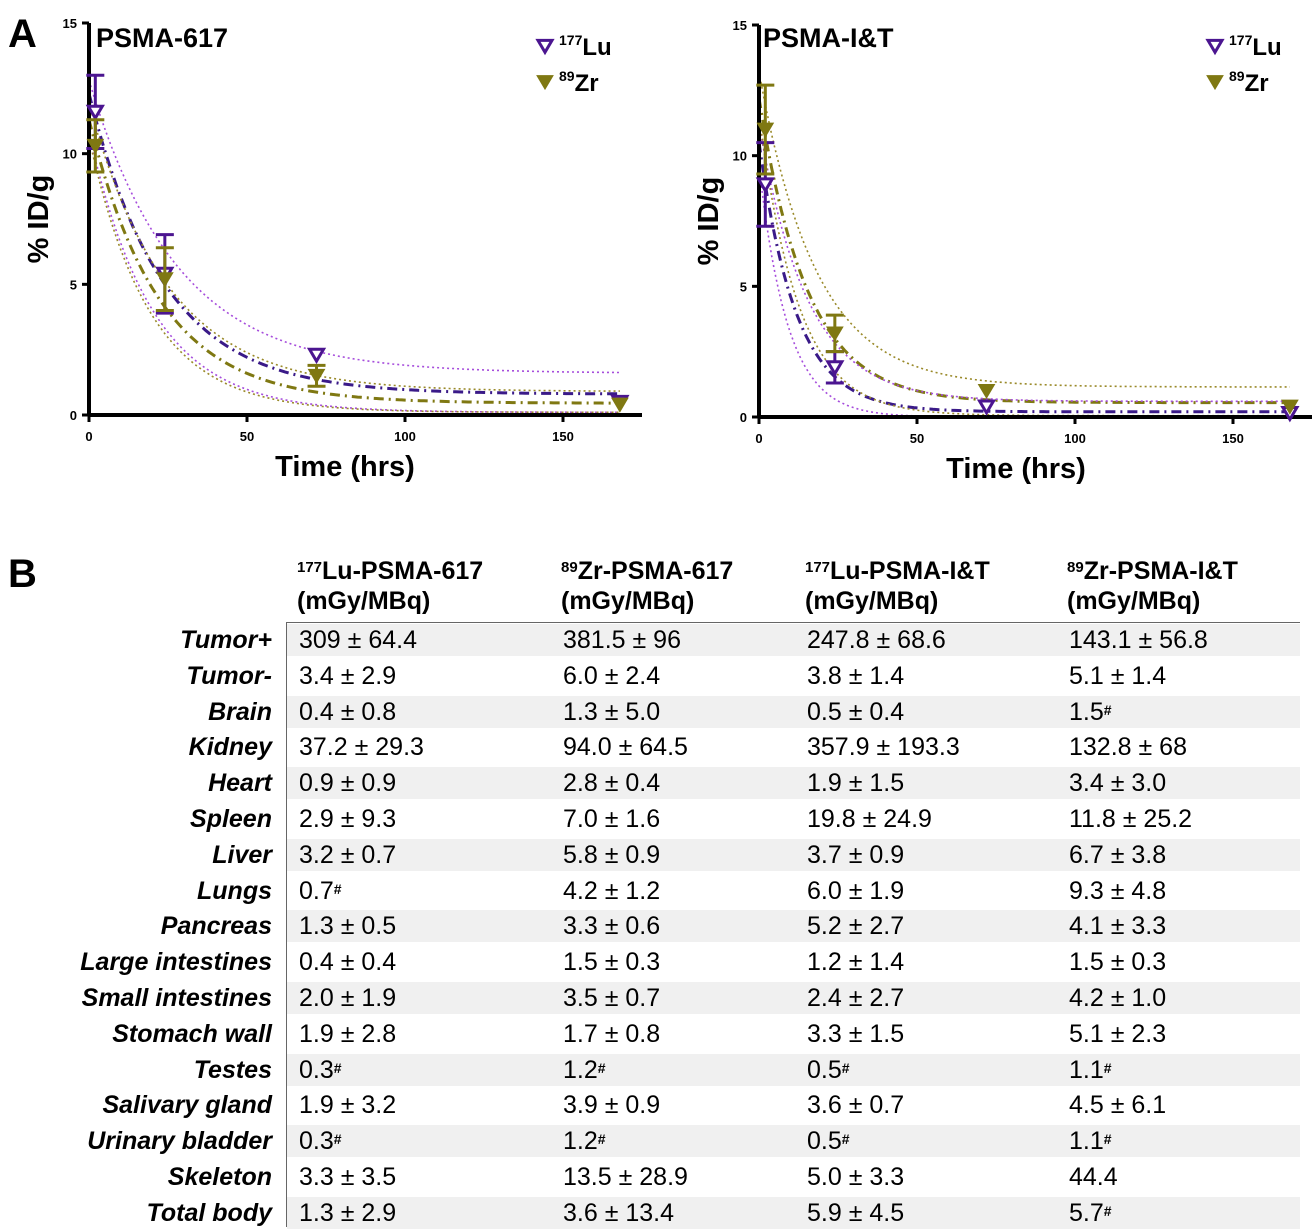  Describe the element at coordinates (1117, 926) in the screenshot. I see `table-cell: 4.1 ± 3.3` at that location.